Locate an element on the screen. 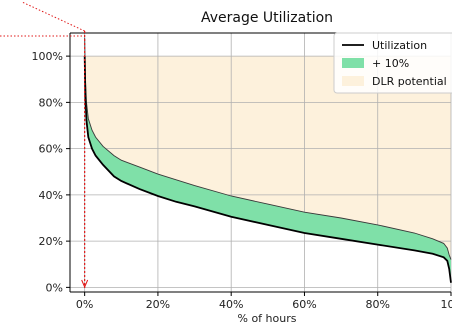 The height and width of the screenshot is (327, 452). x-tick-label: 0% is located at coordinates (84, 304).